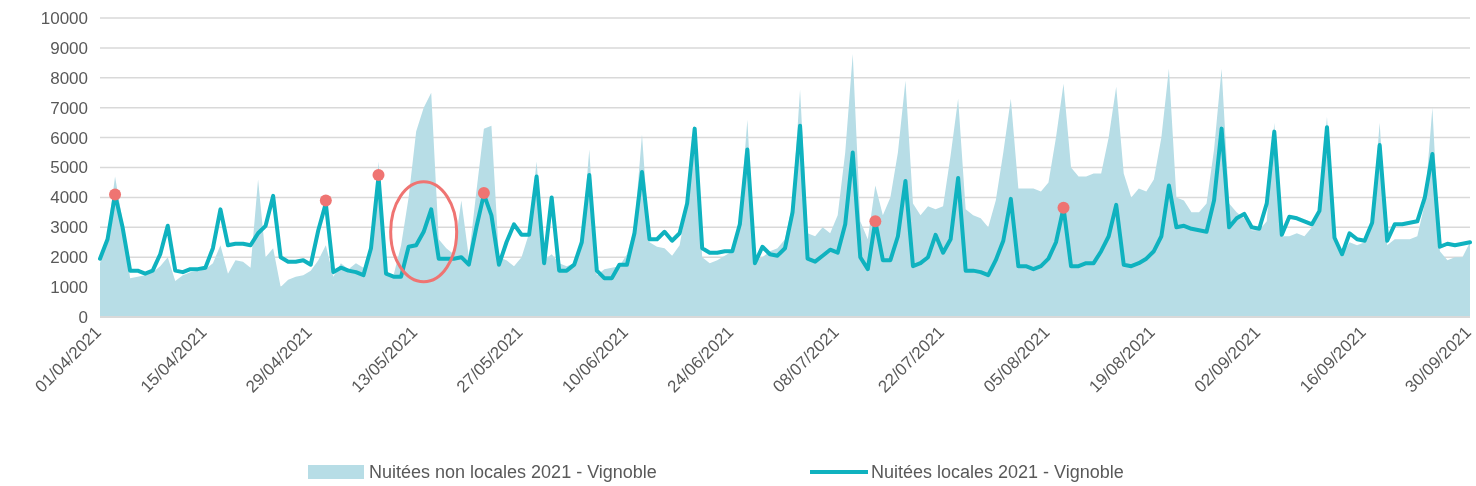  What do you see at coordinates (69, 108) in the screenshot?
I see `y-tick-label: 7000` at bounding box center [69, 108].